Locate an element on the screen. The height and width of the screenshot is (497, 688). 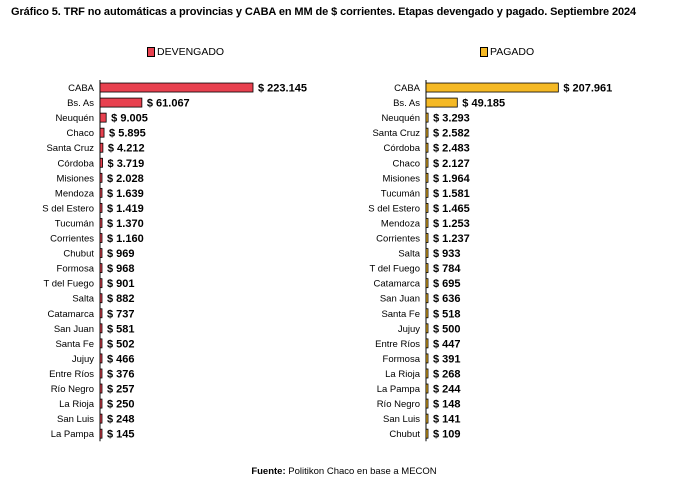
pagado-category-label: Río Negro is located at coordinates (398, 404).